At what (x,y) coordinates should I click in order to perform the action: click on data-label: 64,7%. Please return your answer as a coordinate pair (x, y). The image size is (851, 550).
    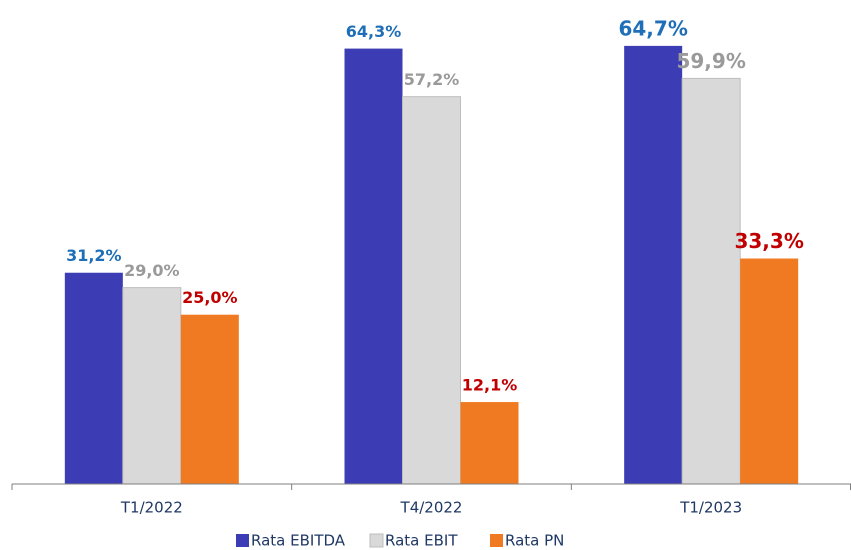
    Looking at the image, I should click on (652, 28).